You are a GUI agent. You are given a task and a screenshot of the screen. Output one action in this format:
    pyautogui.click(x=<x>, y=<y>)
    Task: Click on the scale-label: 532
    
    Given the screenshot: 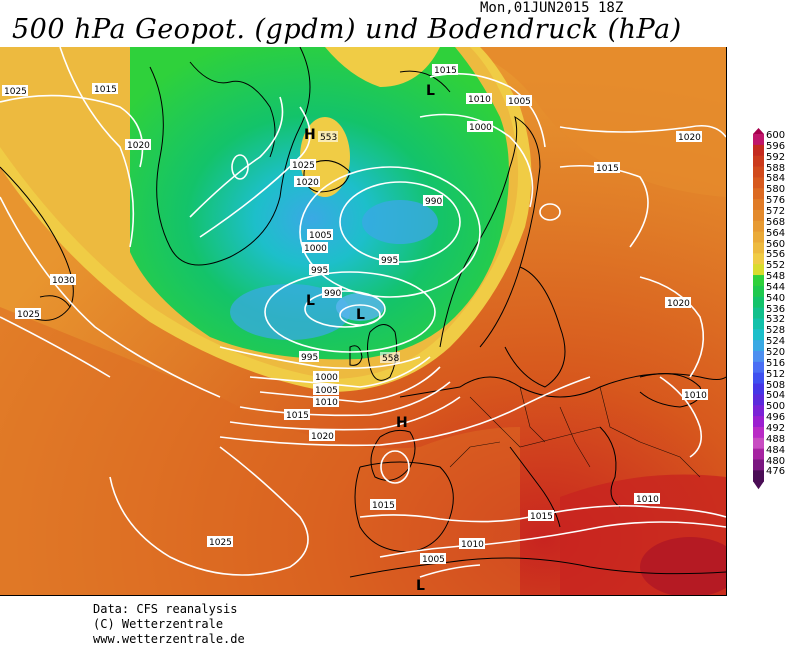 What is the action you would take?
    pyautogui.click(x=776, y=320)
    